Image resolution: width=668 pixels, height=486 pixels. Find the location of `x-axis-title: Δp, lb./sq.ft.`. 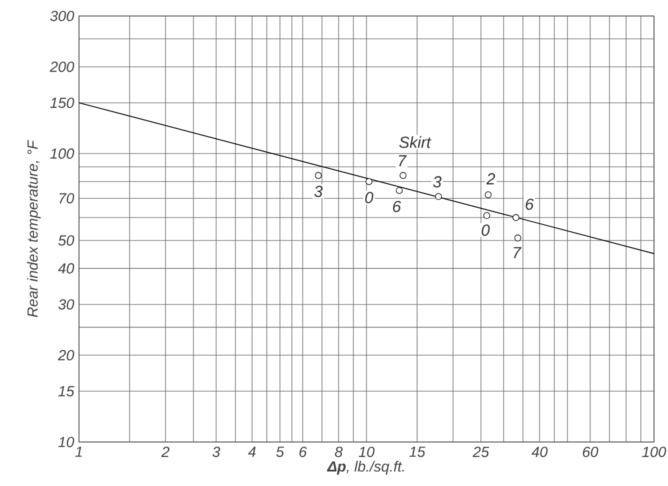

x-axis-title: Δp, lb./sq.ft. is located at coordinates (365, 467).